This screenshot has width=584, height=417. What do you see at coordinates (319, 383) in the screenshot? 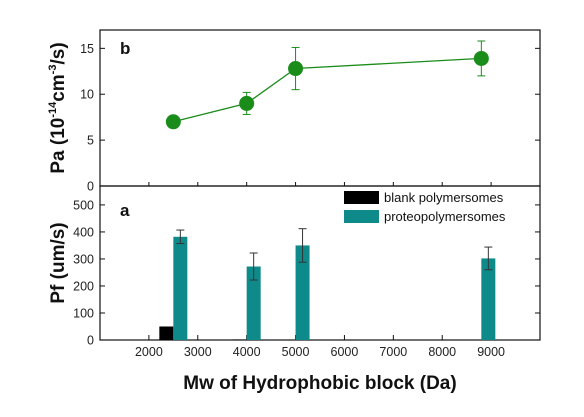
I see `x-axis-title: Mw of Hydrophobic block (Da)` at bounding box center [319, 383].